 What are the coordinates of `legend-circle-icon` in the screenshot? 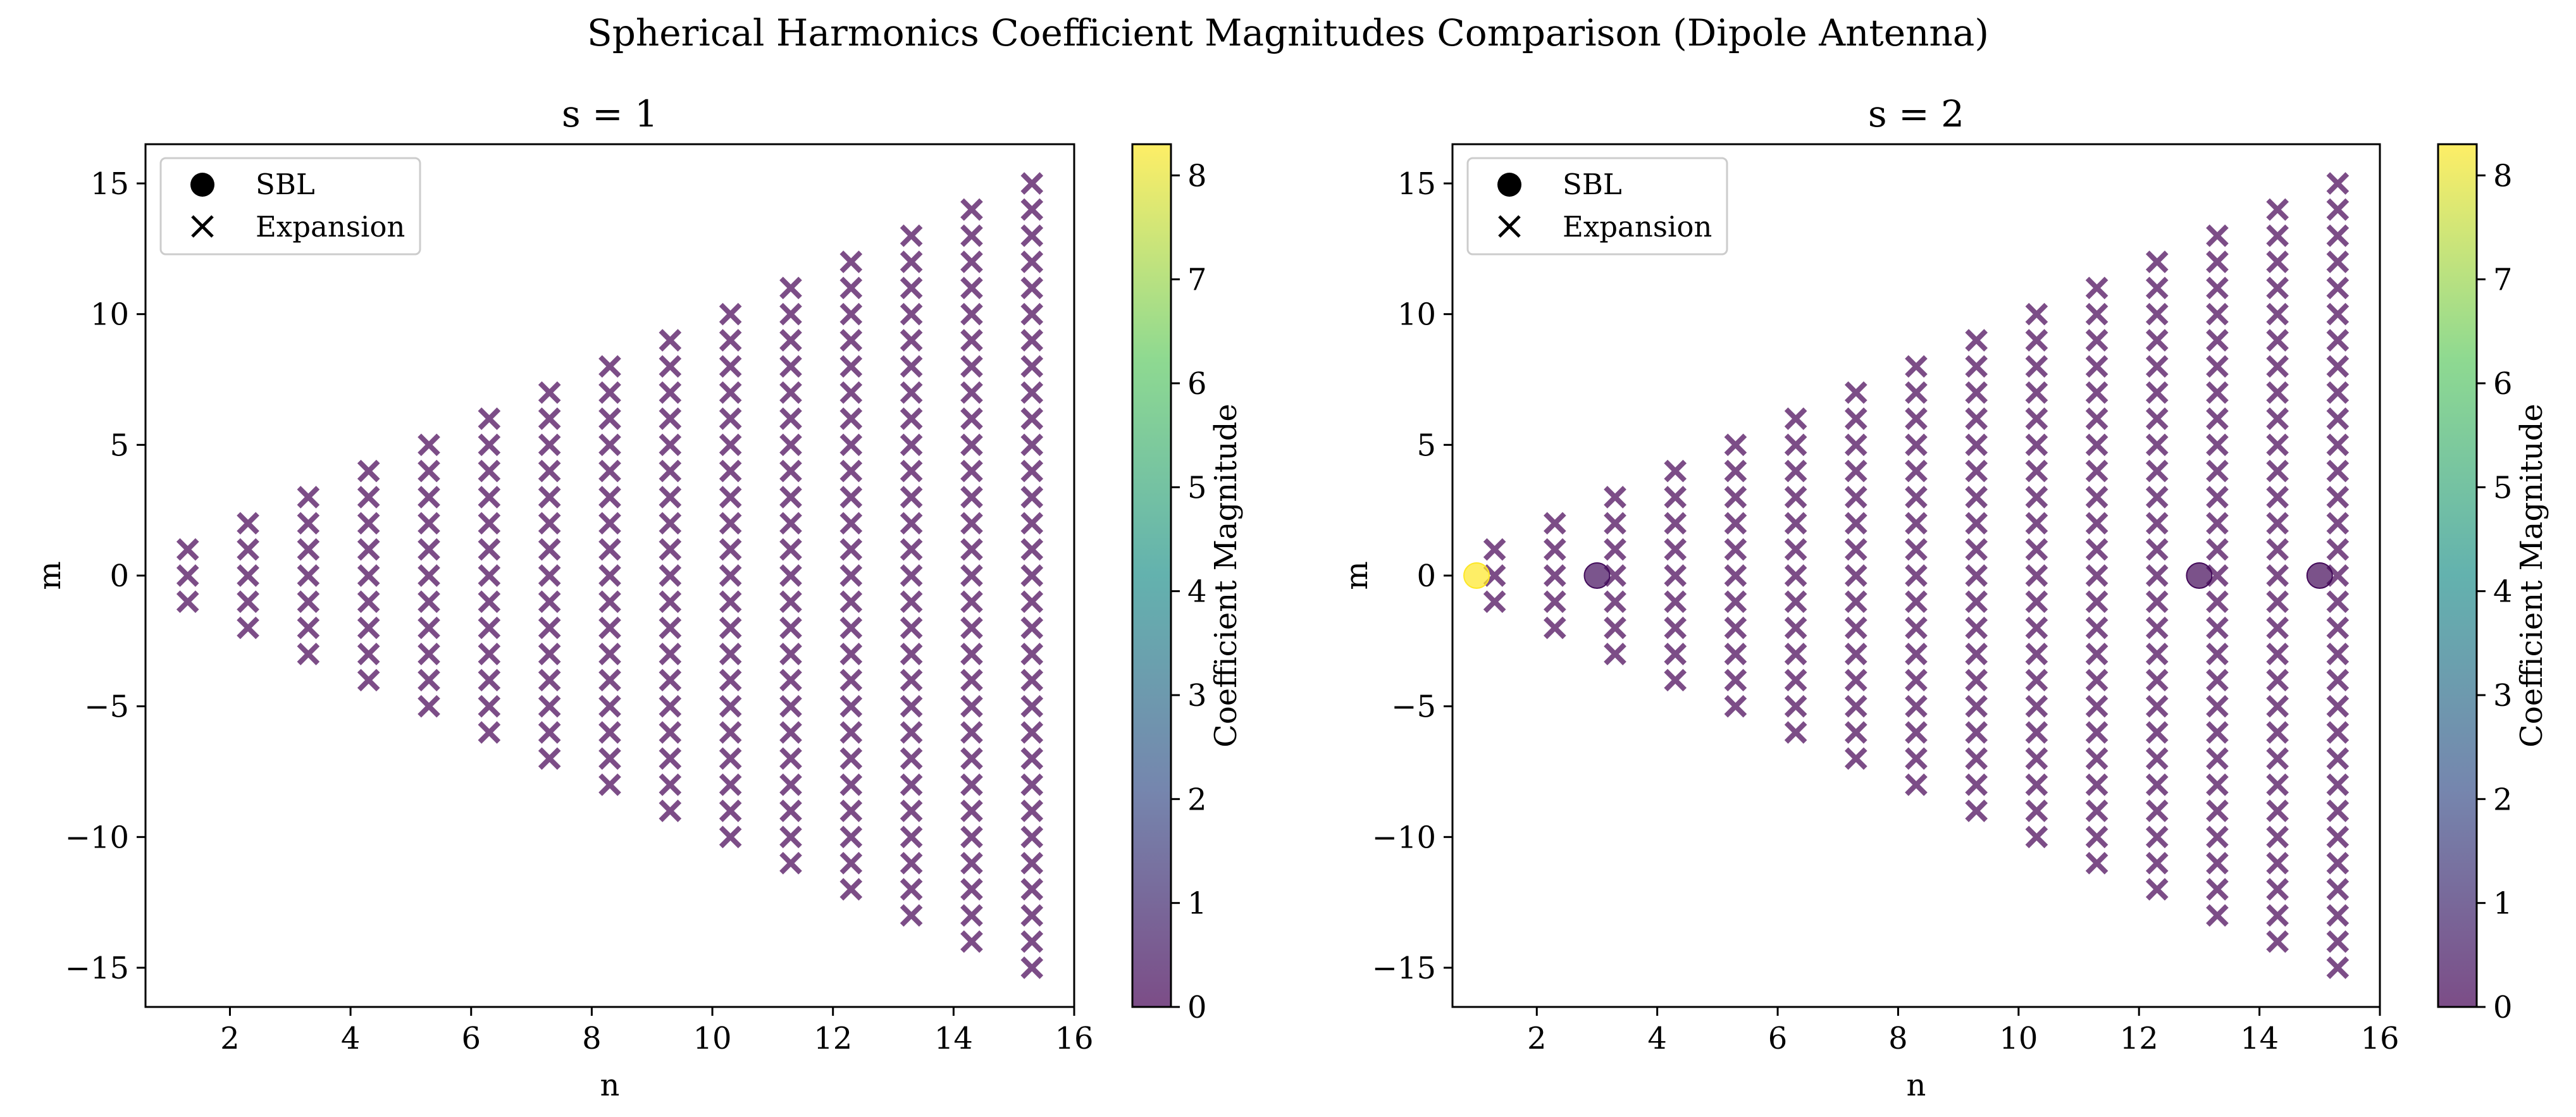 It's located at (1509, 185).